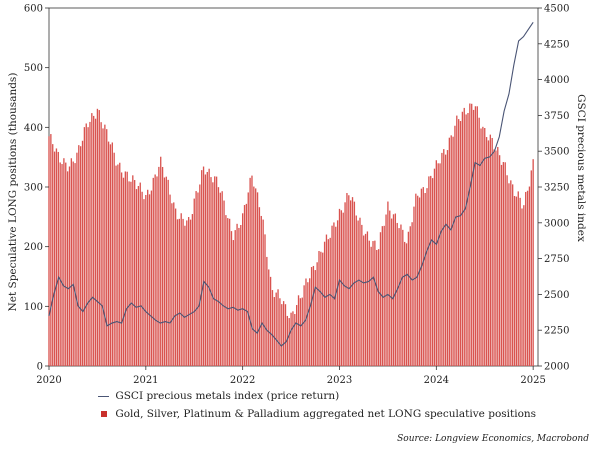  I want to click on x-tick-label: 2023, so click(339, 380).